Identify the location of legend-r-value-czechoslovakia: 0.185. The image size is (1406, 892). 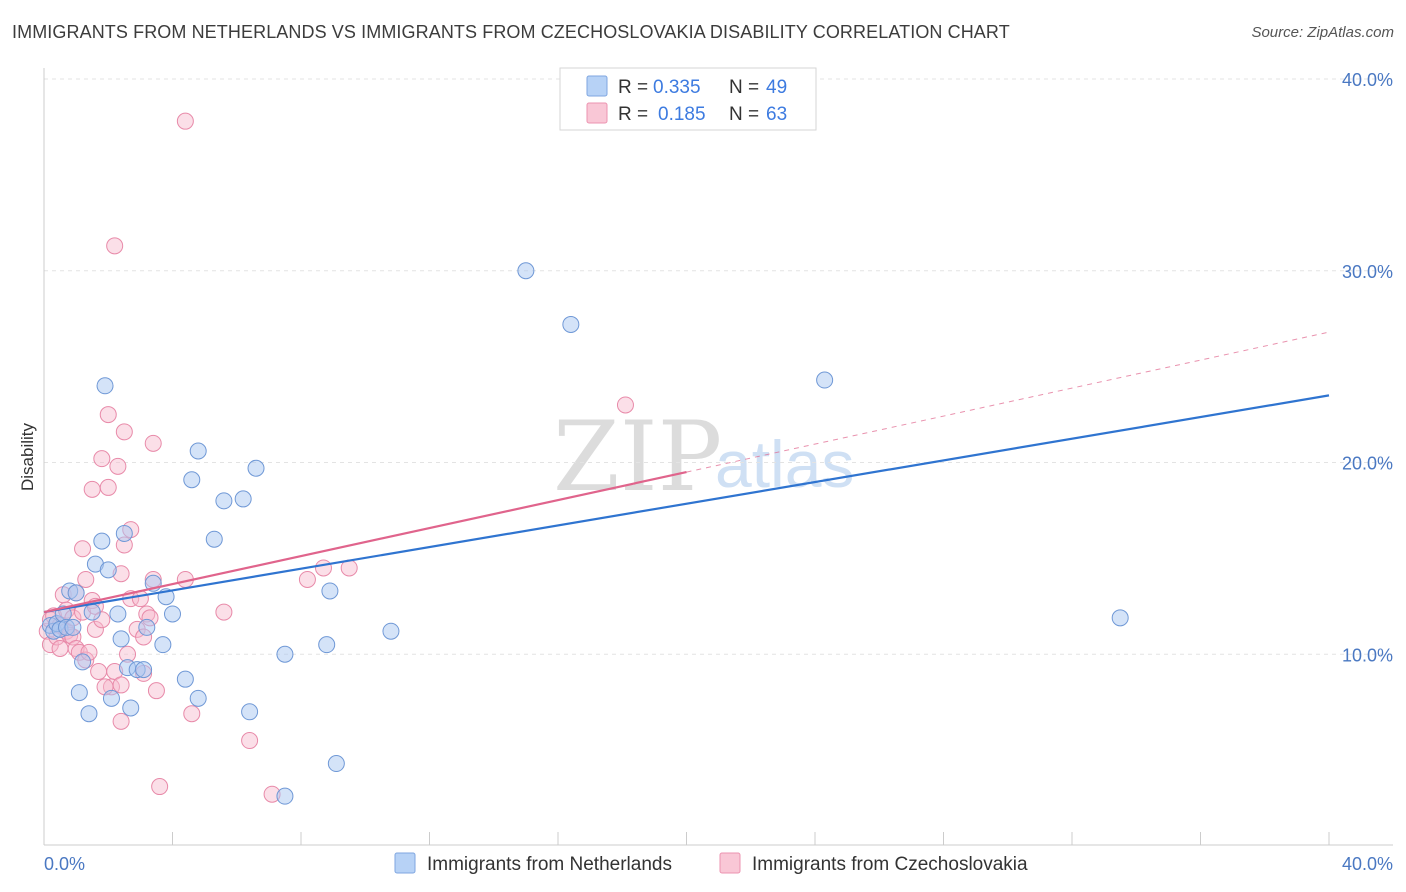
(682, 114).